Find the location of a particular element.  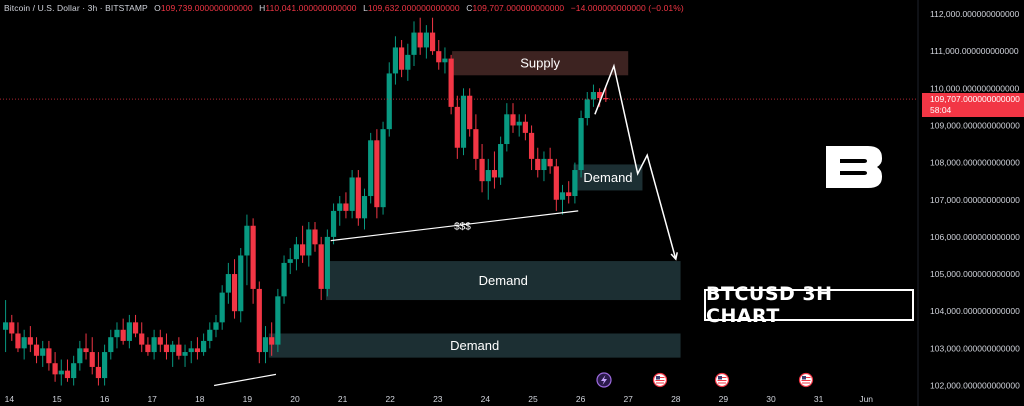

time-tick-label: 28 is located at coordinates (676, 399).